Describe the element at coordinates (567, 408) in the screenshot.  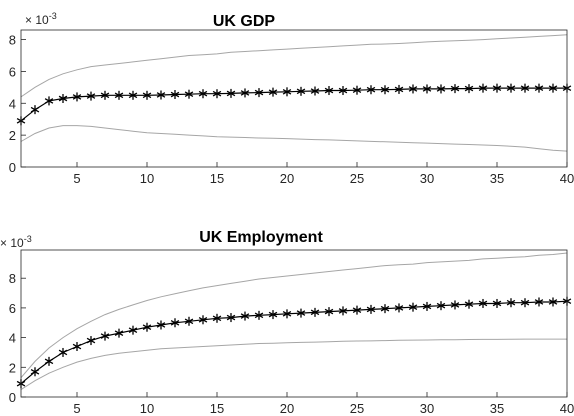
I see `employment-x-tick-label: 40` at that location.